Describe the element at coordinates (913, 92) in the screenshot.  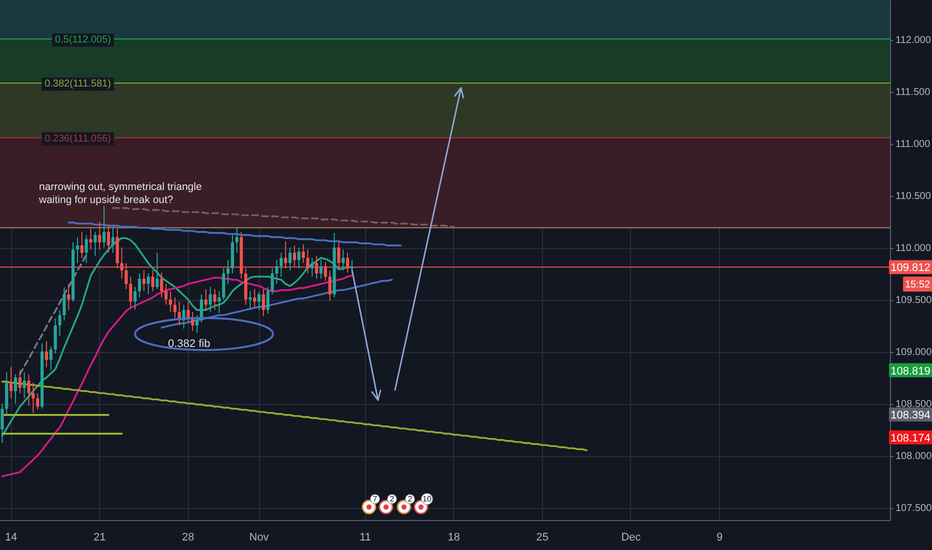
I see `y-tick-label: 111.500` at that location.